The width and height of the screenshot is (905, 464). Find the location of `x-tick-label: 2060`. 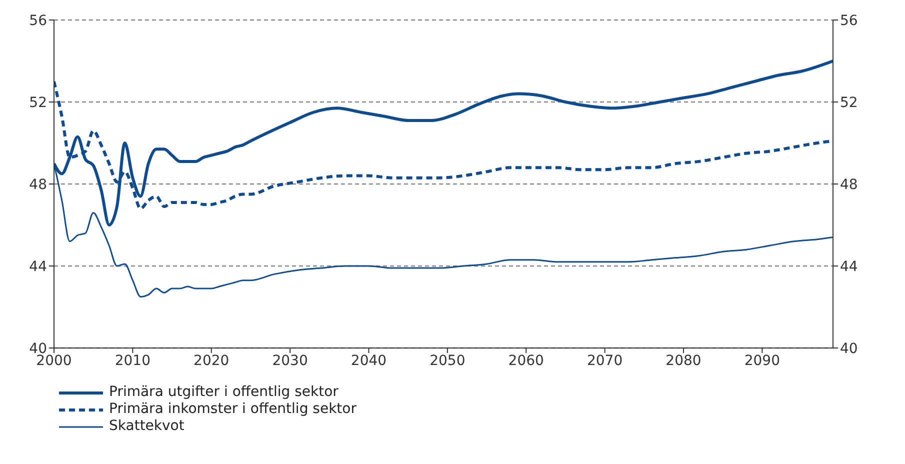

x-tick-label: 2060 is located at coordinates (526, 360).